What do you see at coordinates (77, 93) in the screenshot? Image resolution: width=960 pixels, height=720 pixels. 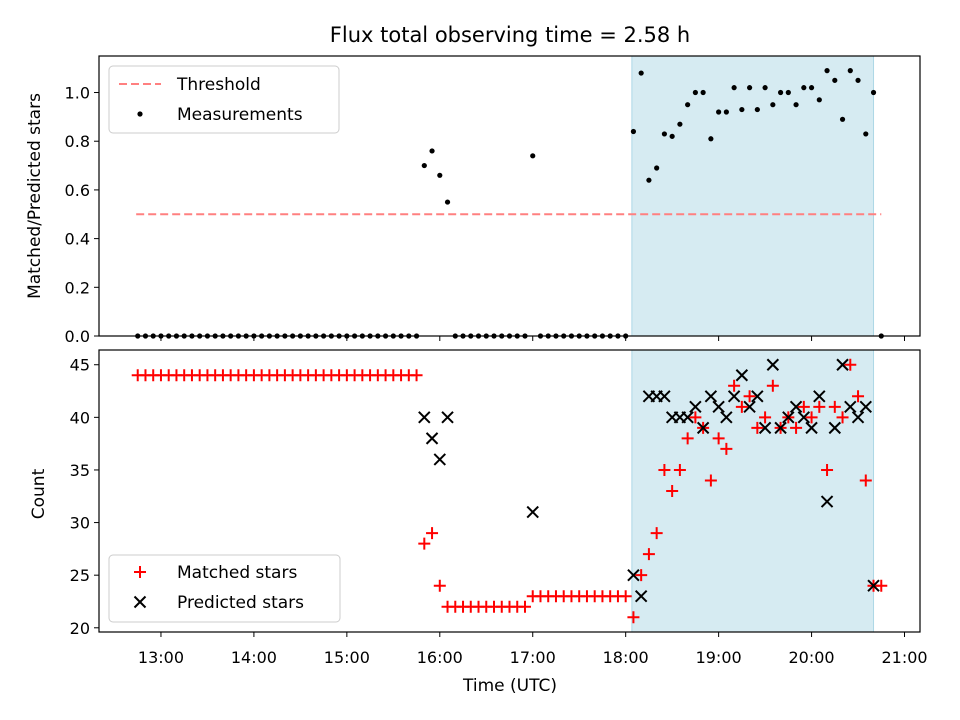 I see `top-y-tick-label: 1.0` at bounding box center [77, 93].